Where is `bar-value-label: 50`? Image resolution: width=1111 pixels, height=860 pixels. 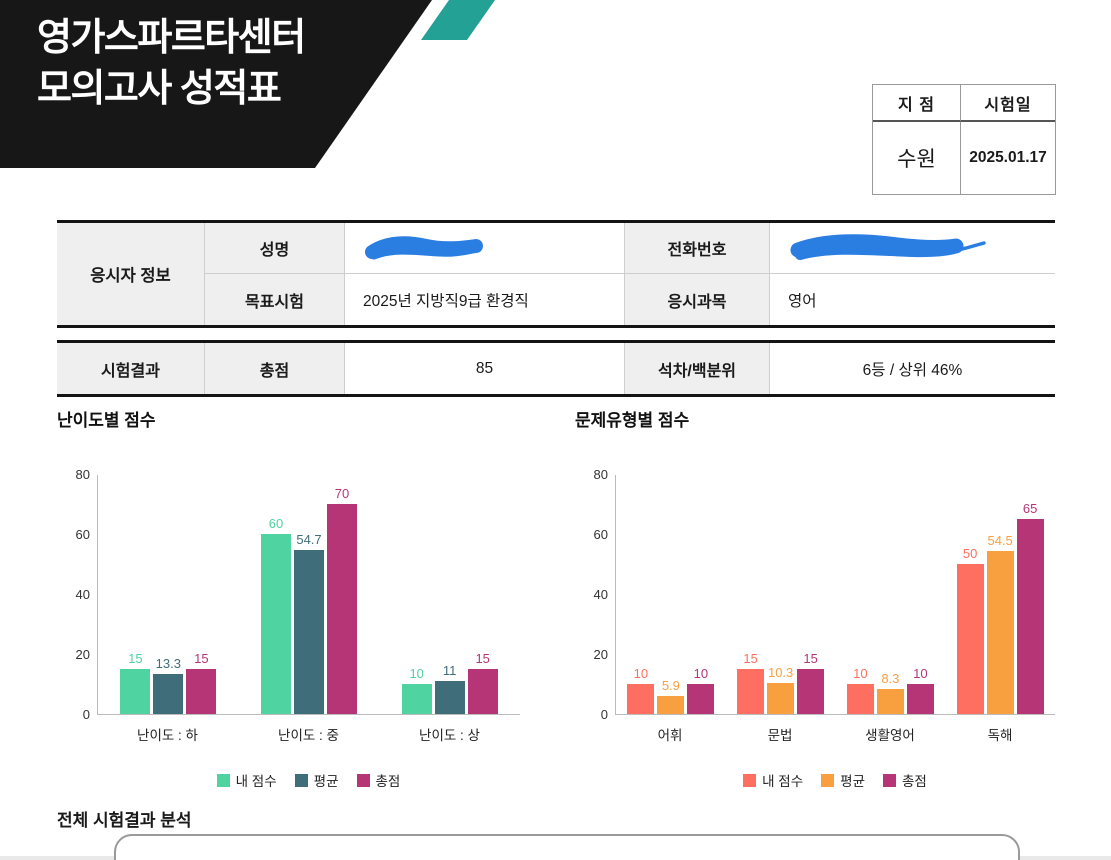 bar-value-label: 50 is located at coordinates (970, 553).